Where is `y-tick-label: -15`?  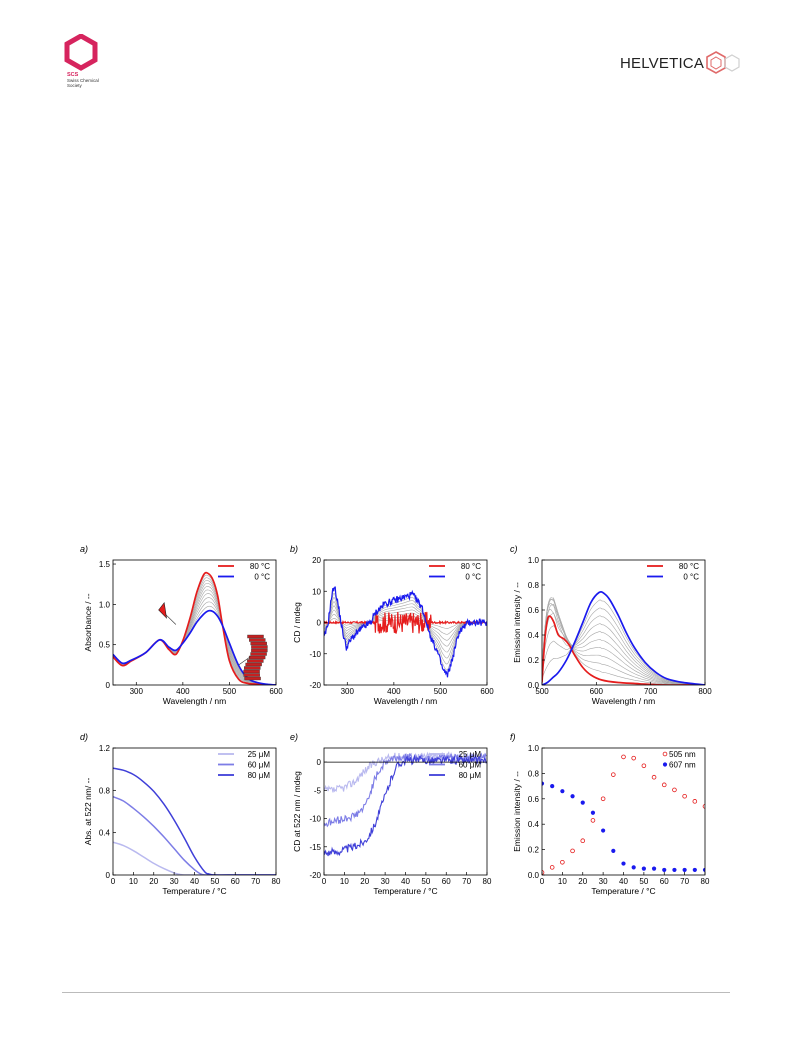 y-tick-label: -15 is located at coordinates (315, 847).